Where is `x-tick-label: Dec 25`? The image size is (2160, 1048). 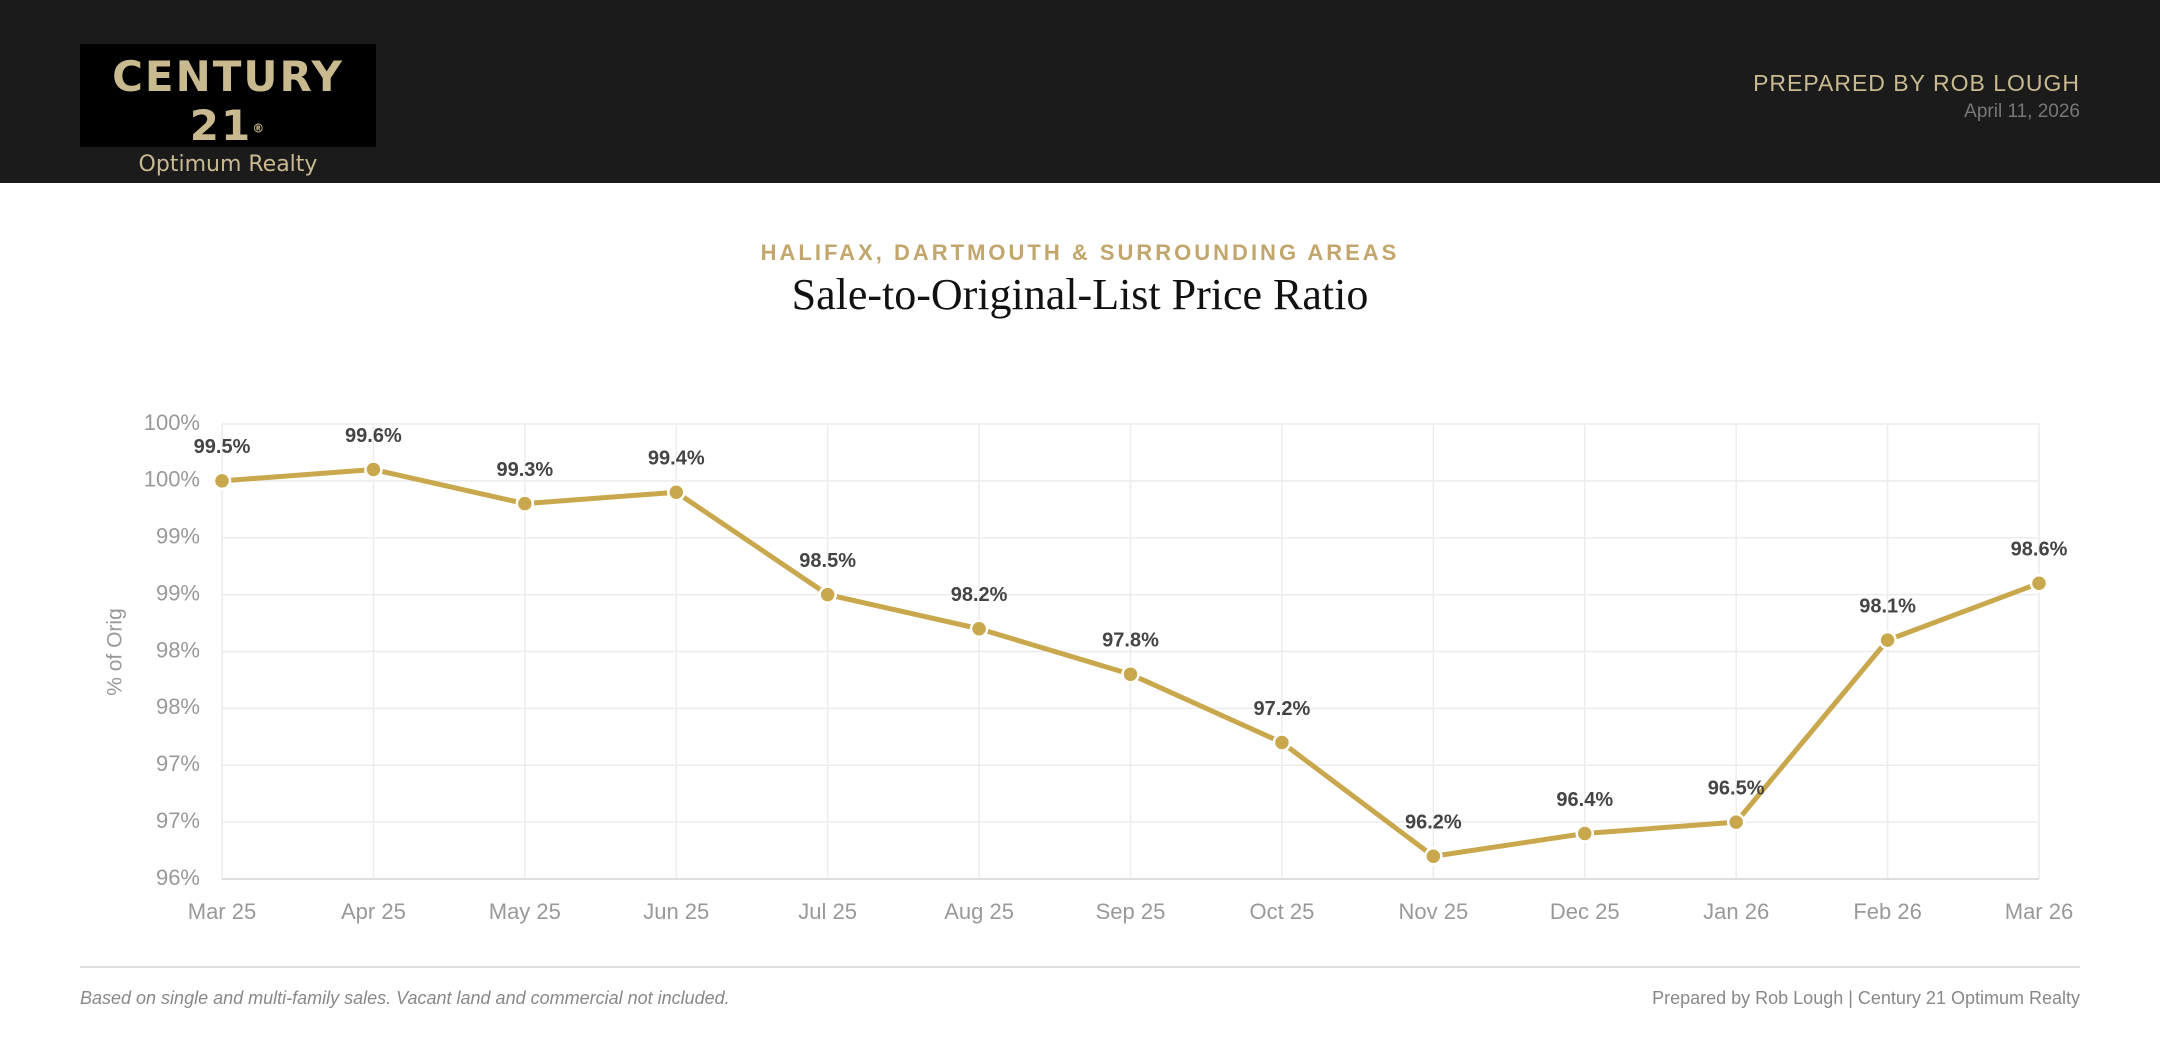
x-tick-label: Dec 25 is located at coordinates (1585, 911).